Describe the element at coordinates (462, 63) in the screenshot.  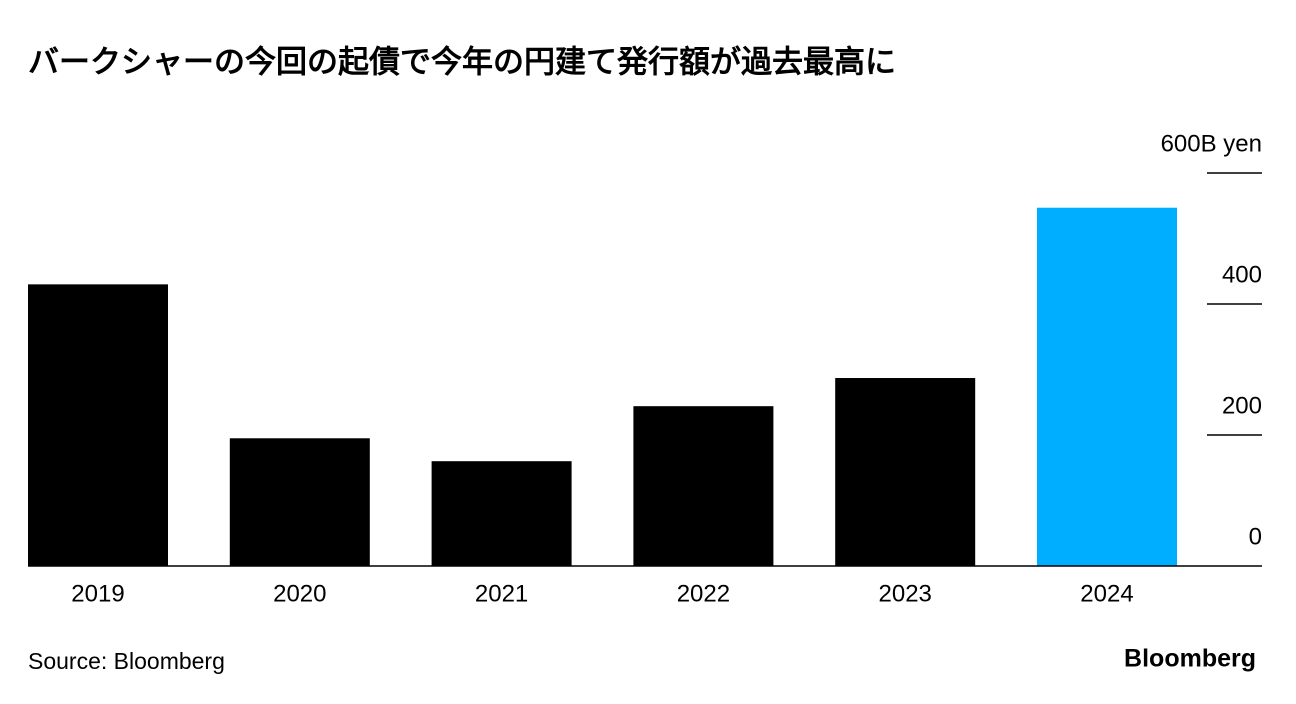
I see `chart-title: バークシャーの今回の起債で今年の円建て発行額が過去最高に` at that location.